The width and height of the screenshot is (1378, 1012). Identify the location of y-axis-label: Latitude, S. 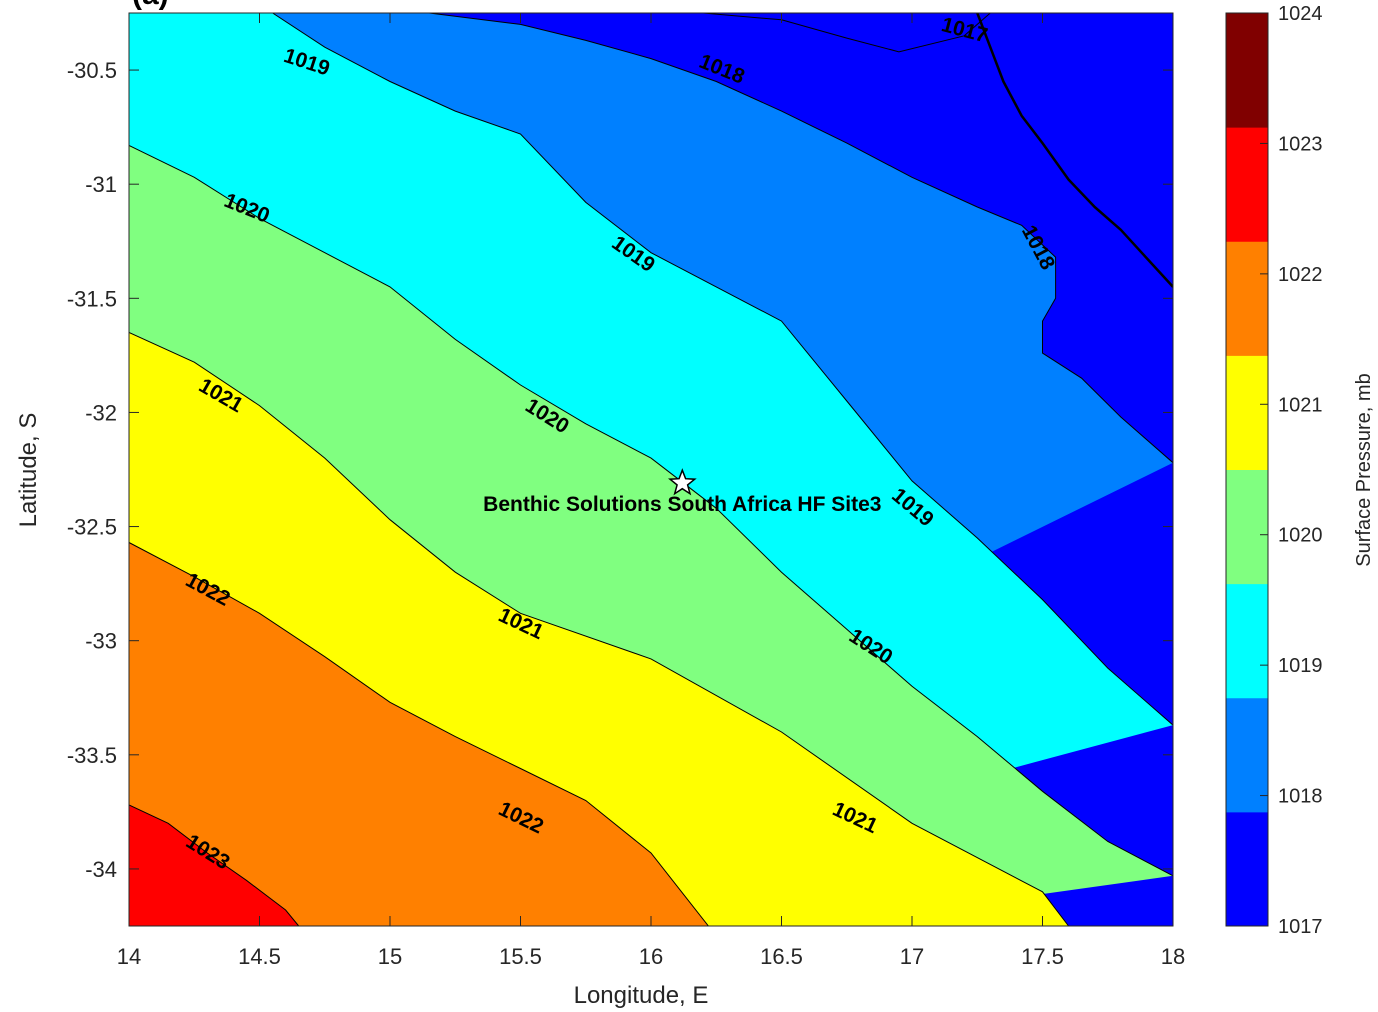
(28, 470).